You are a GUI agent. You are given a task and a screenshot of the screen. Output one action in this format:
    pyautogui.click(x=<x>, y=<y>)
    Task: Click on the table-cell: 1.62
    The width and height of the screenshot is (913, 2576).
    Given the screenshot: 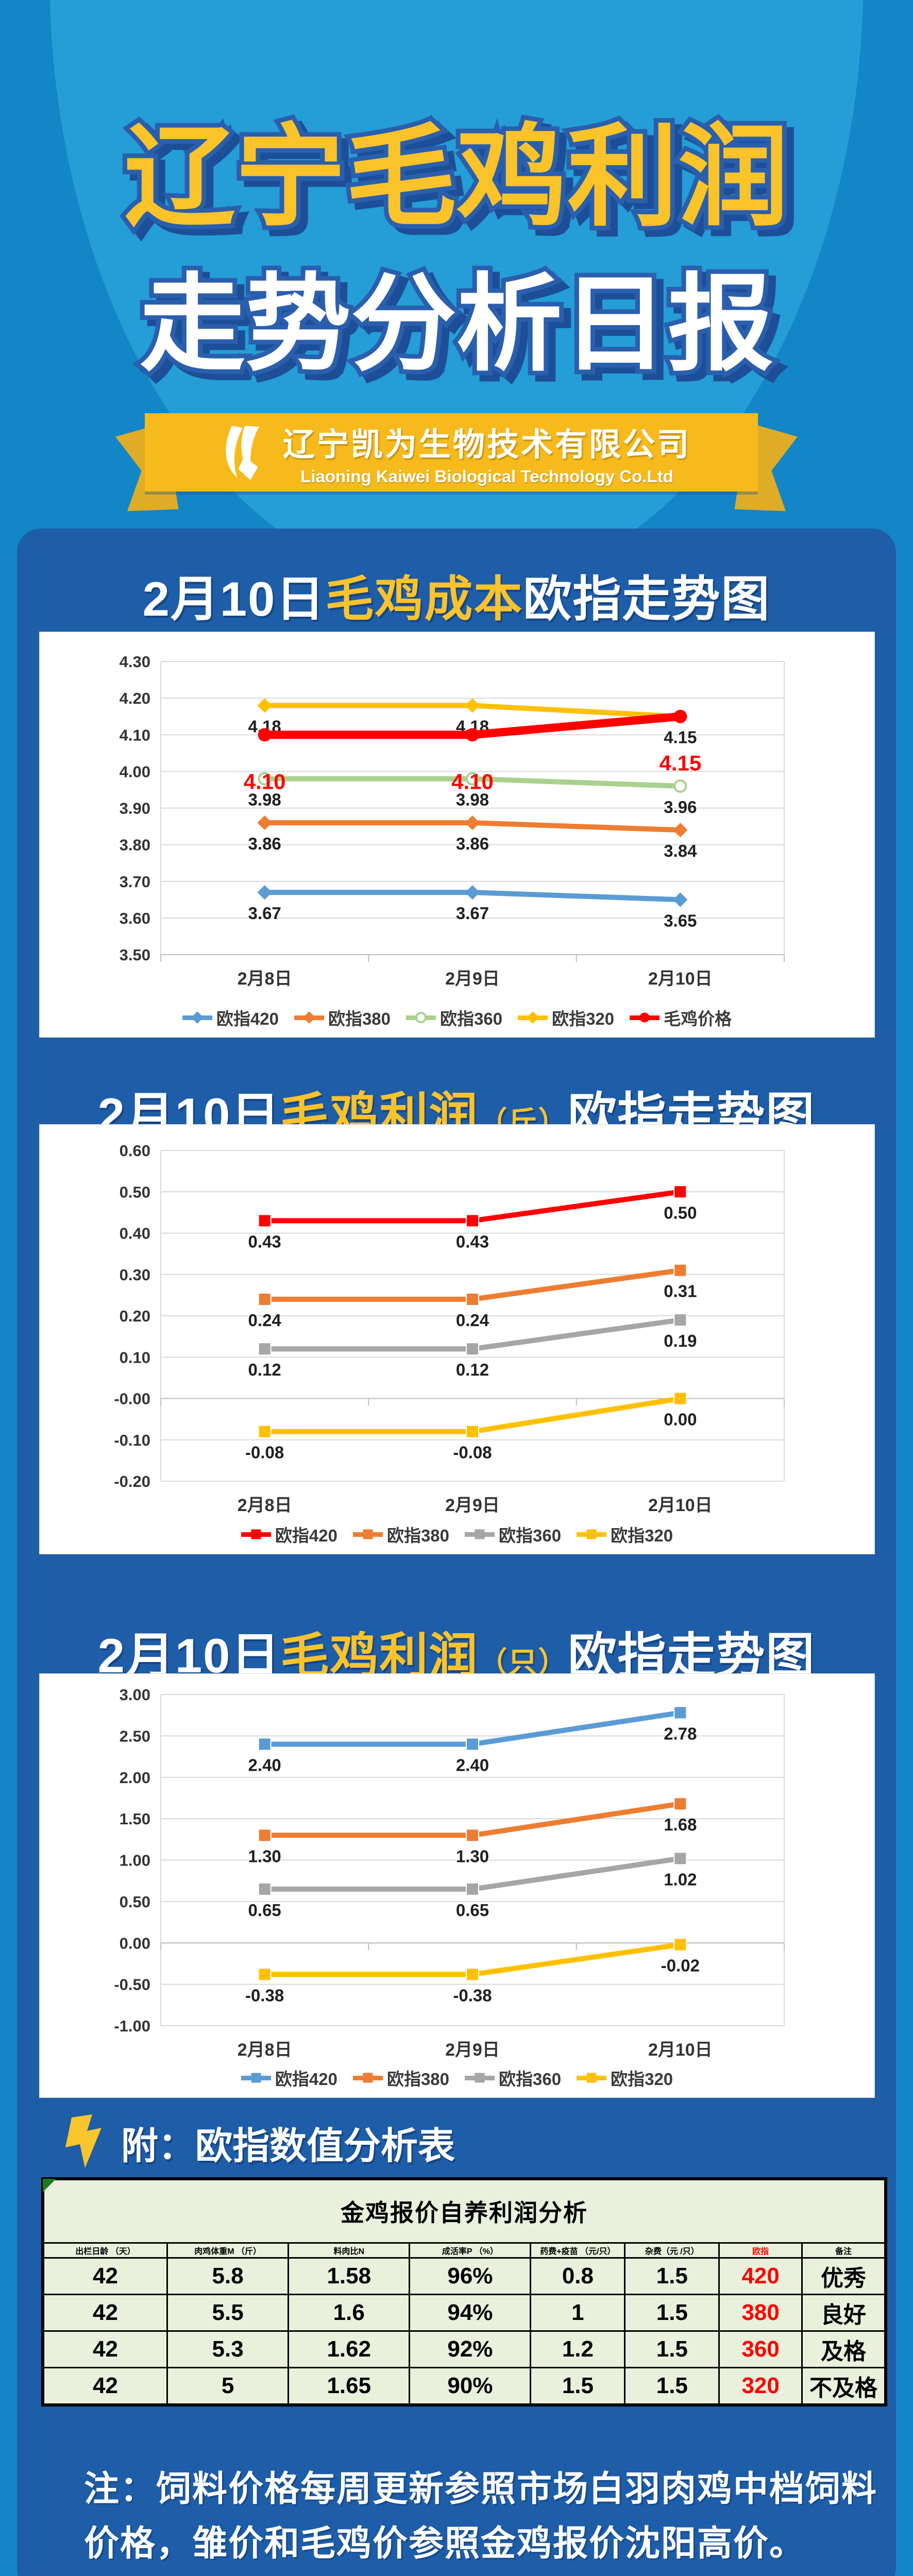 What is the action you would take?
    pyautogui.click(x=349, y=2349)
    